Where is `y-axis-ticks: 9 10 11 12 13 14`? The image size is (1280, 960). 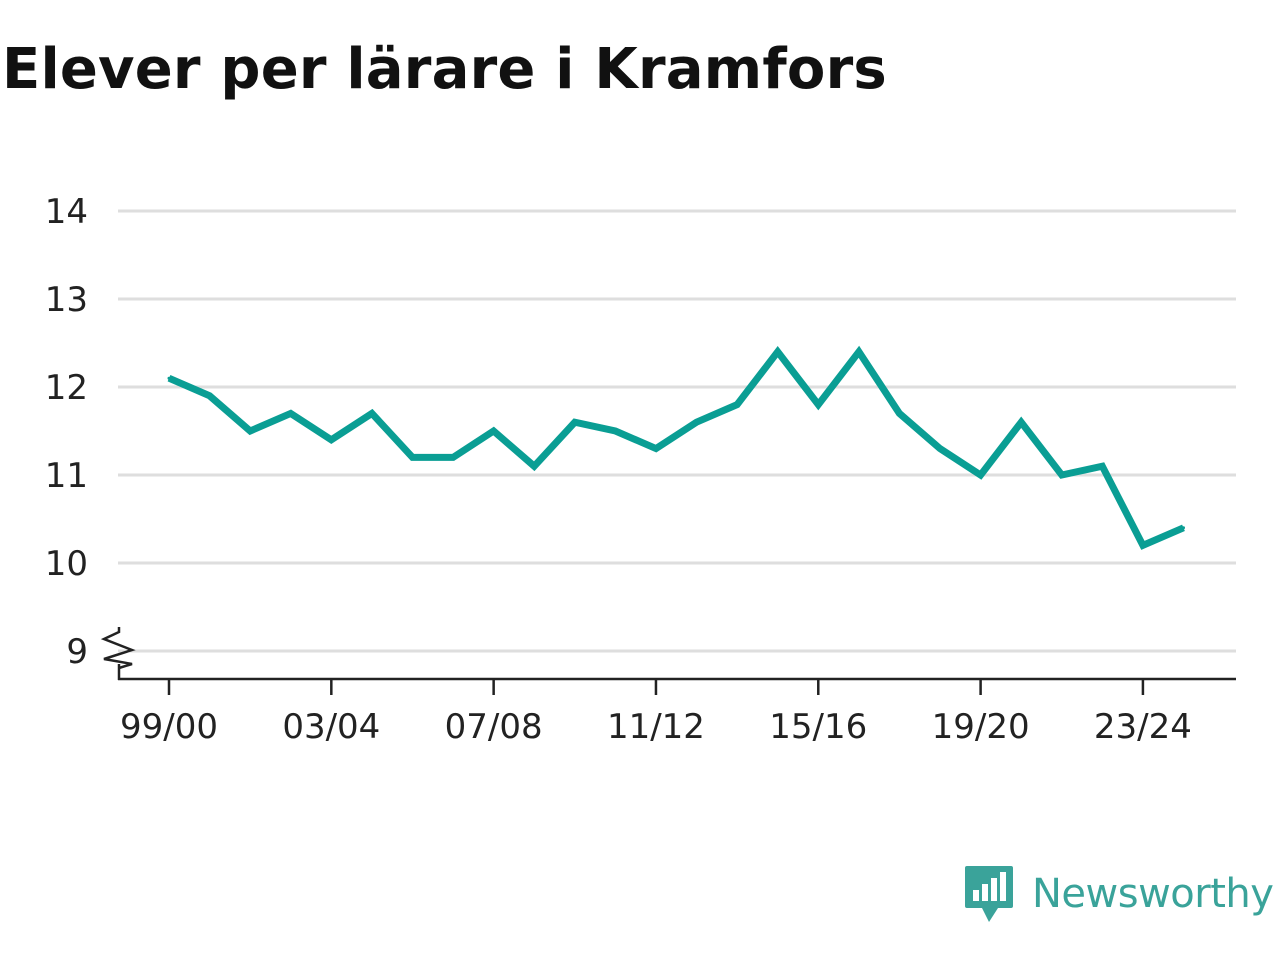 y-axis-ticks: 9 10 11 12 13 14 is located at coordinates (66, 432).